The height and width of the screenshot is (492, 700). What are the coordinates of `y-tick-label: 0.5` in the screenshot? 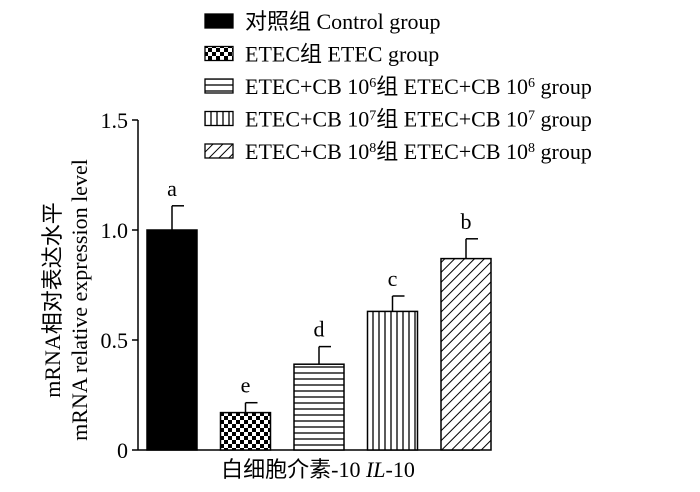 It's located at (115, 340).